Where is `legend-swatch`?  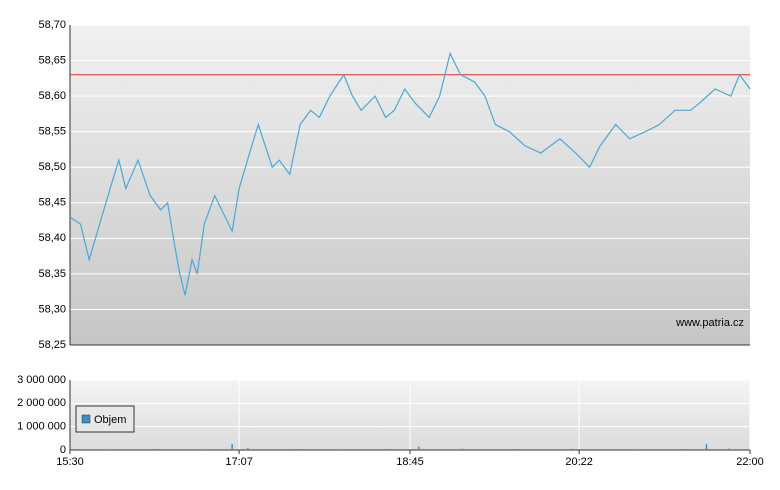
legend-swatch is located at coordinates (86, 419).